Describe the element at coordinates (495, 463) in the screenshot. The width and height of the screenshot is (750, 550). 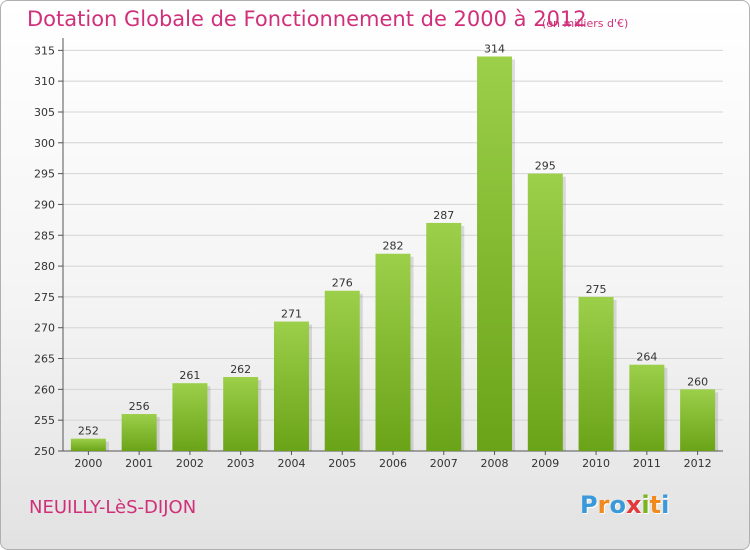
I see `x-tick-label: 2008` at that location.